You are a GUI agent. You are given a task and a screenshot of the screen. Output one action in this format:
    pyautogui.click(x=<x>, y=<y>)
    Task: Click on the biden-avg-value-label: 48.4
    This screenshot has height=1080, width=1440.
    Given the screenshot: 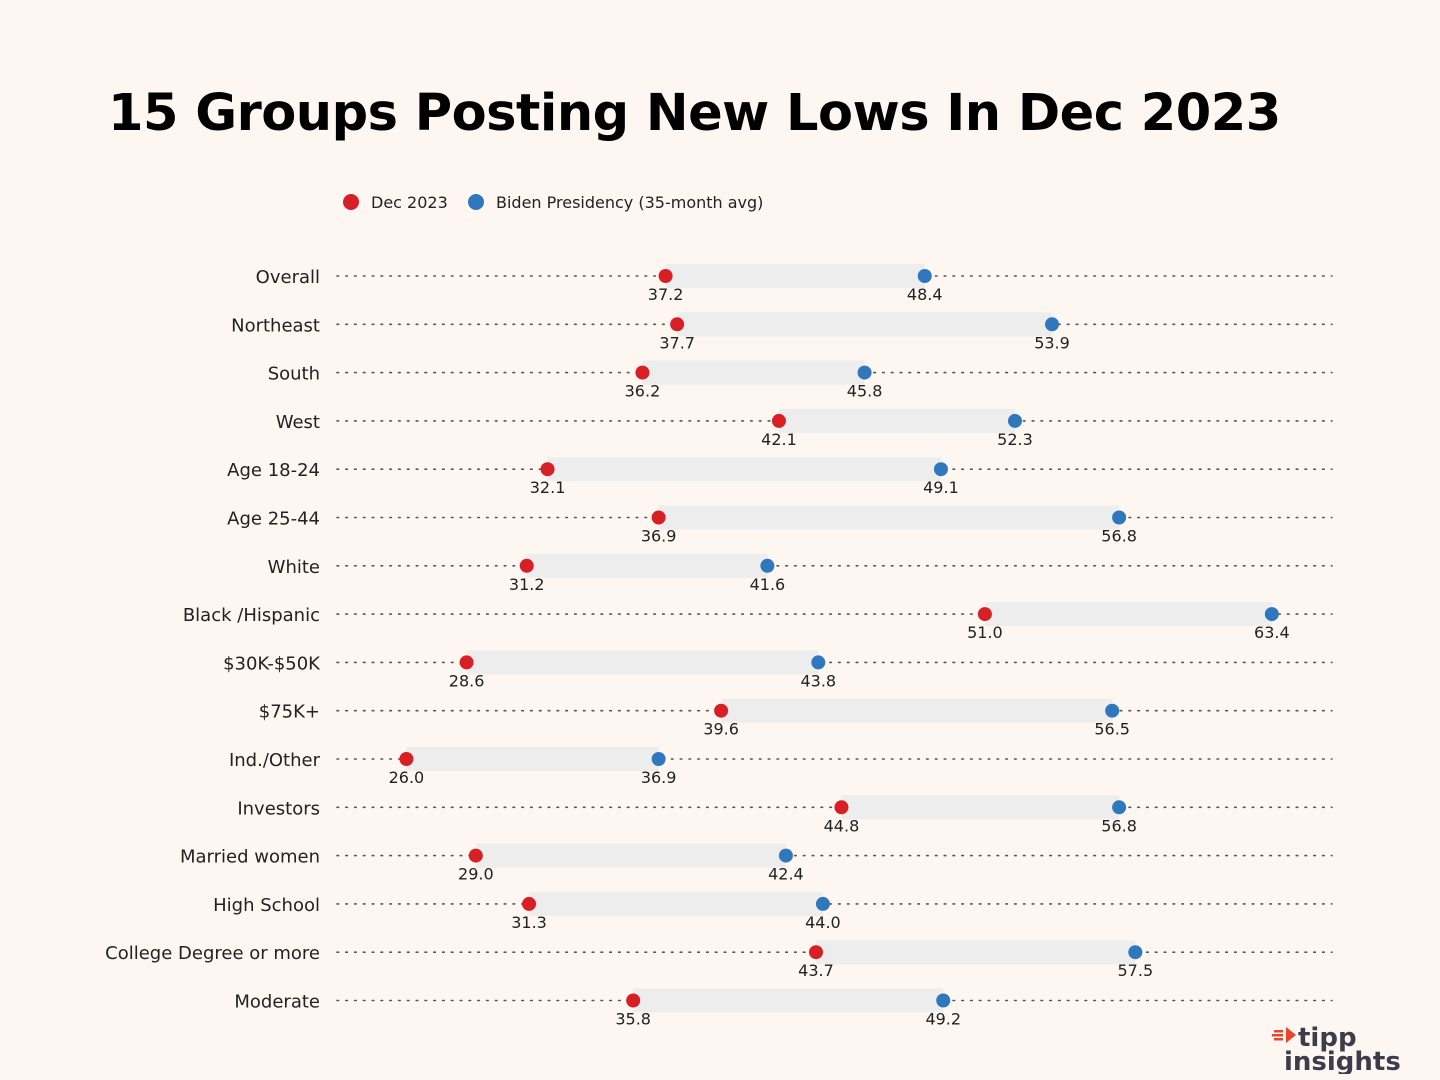 What is the action you would take?
    pyautogui.click(x=925, y=294)
    